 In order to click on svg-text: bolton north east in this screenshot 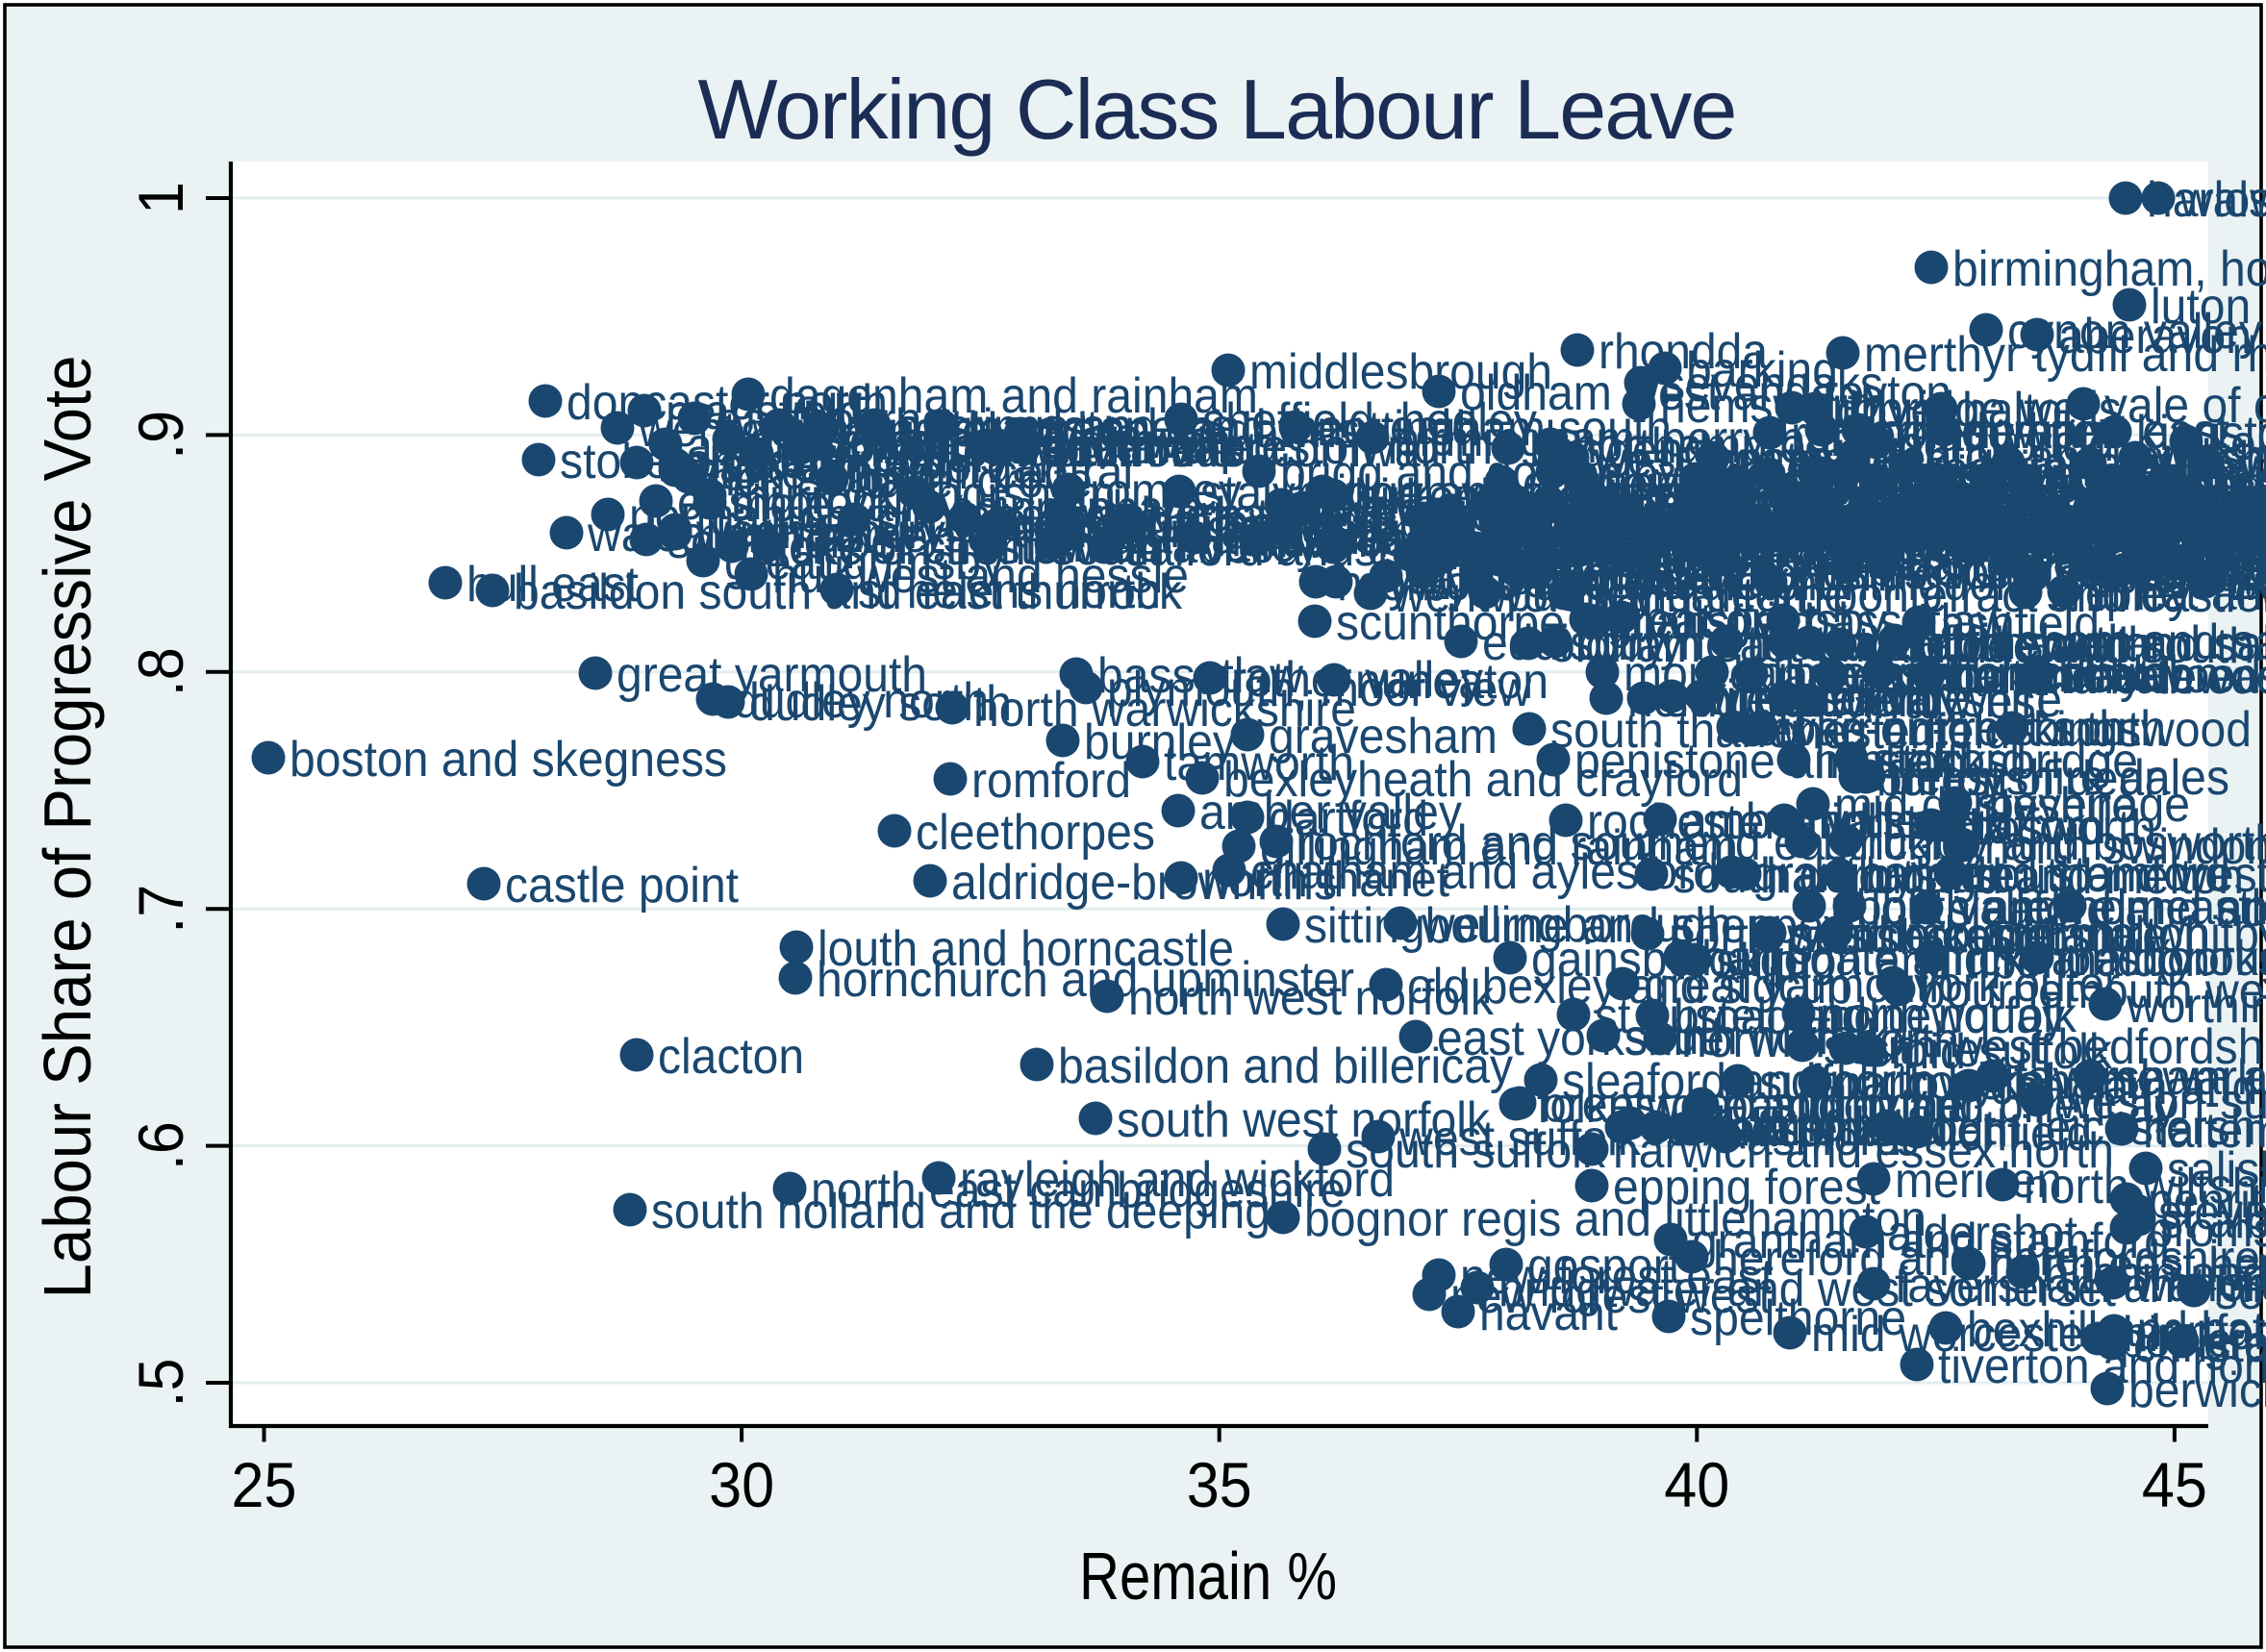, I will do `click(2108, 677)`.